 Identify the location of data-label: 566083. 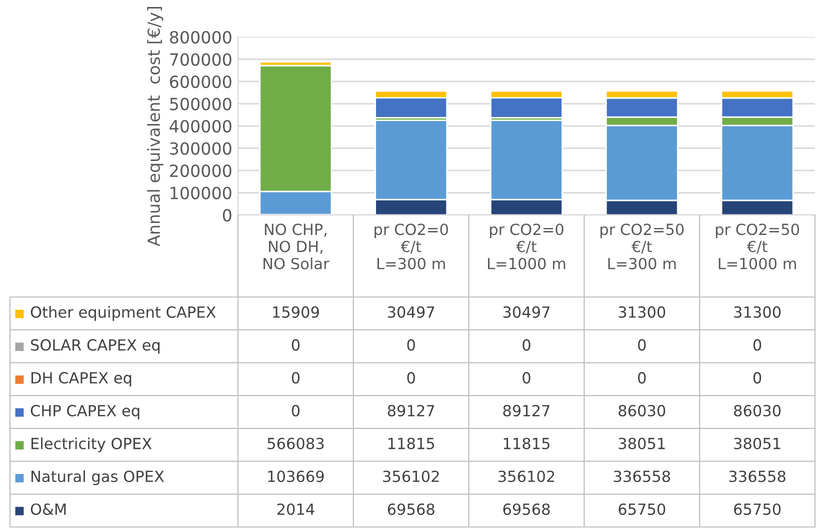
(296, 444).